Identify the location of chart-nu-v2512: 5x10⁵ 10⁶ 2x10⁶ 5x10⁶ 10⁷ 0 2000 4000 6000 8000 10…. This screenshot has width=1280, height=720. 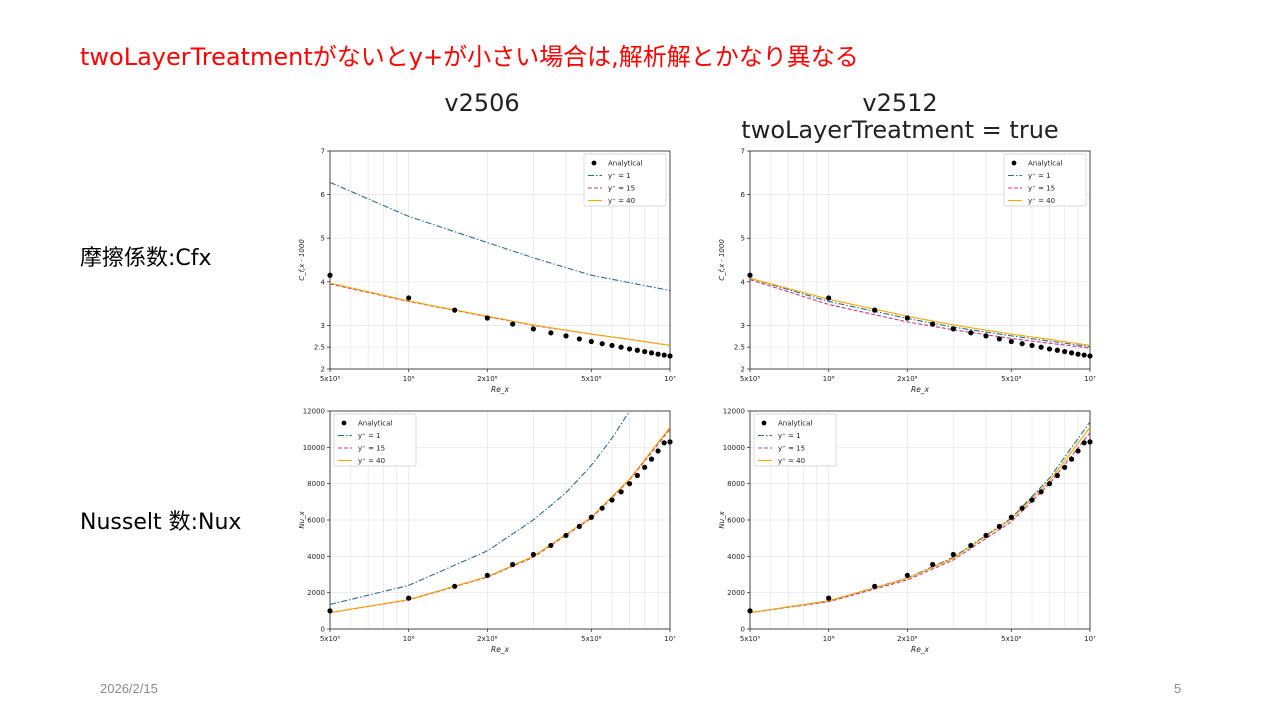
(907, 531).